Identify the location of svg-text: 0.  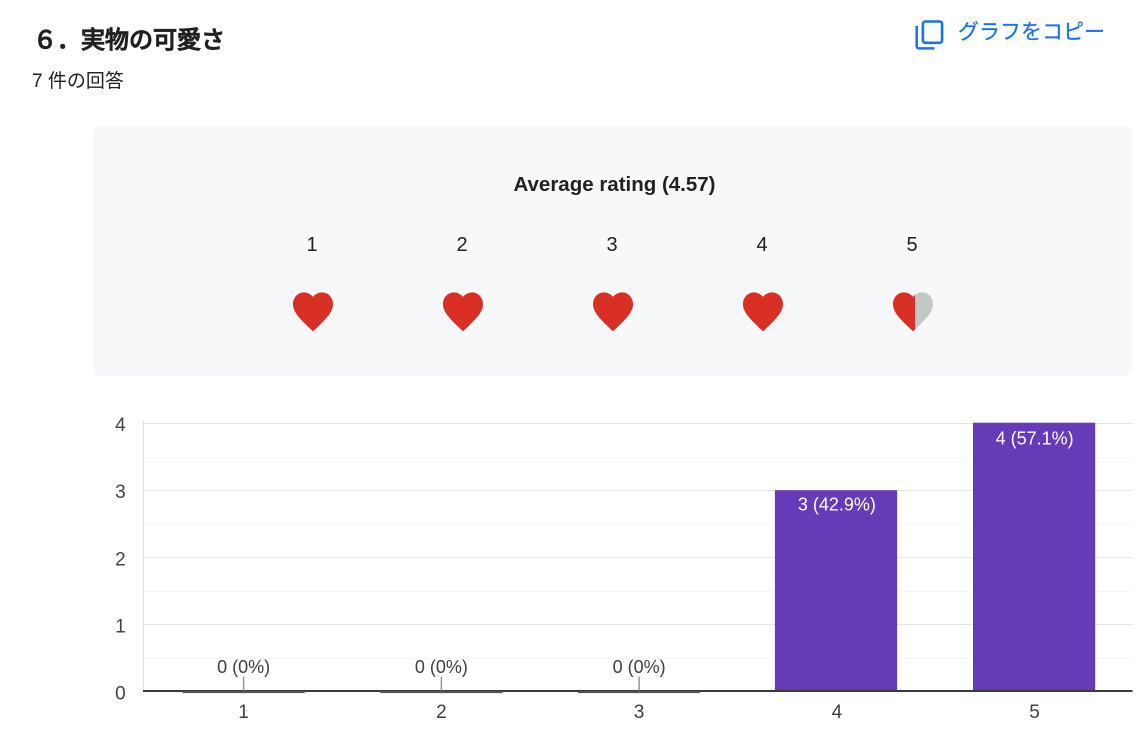
(120, 694).